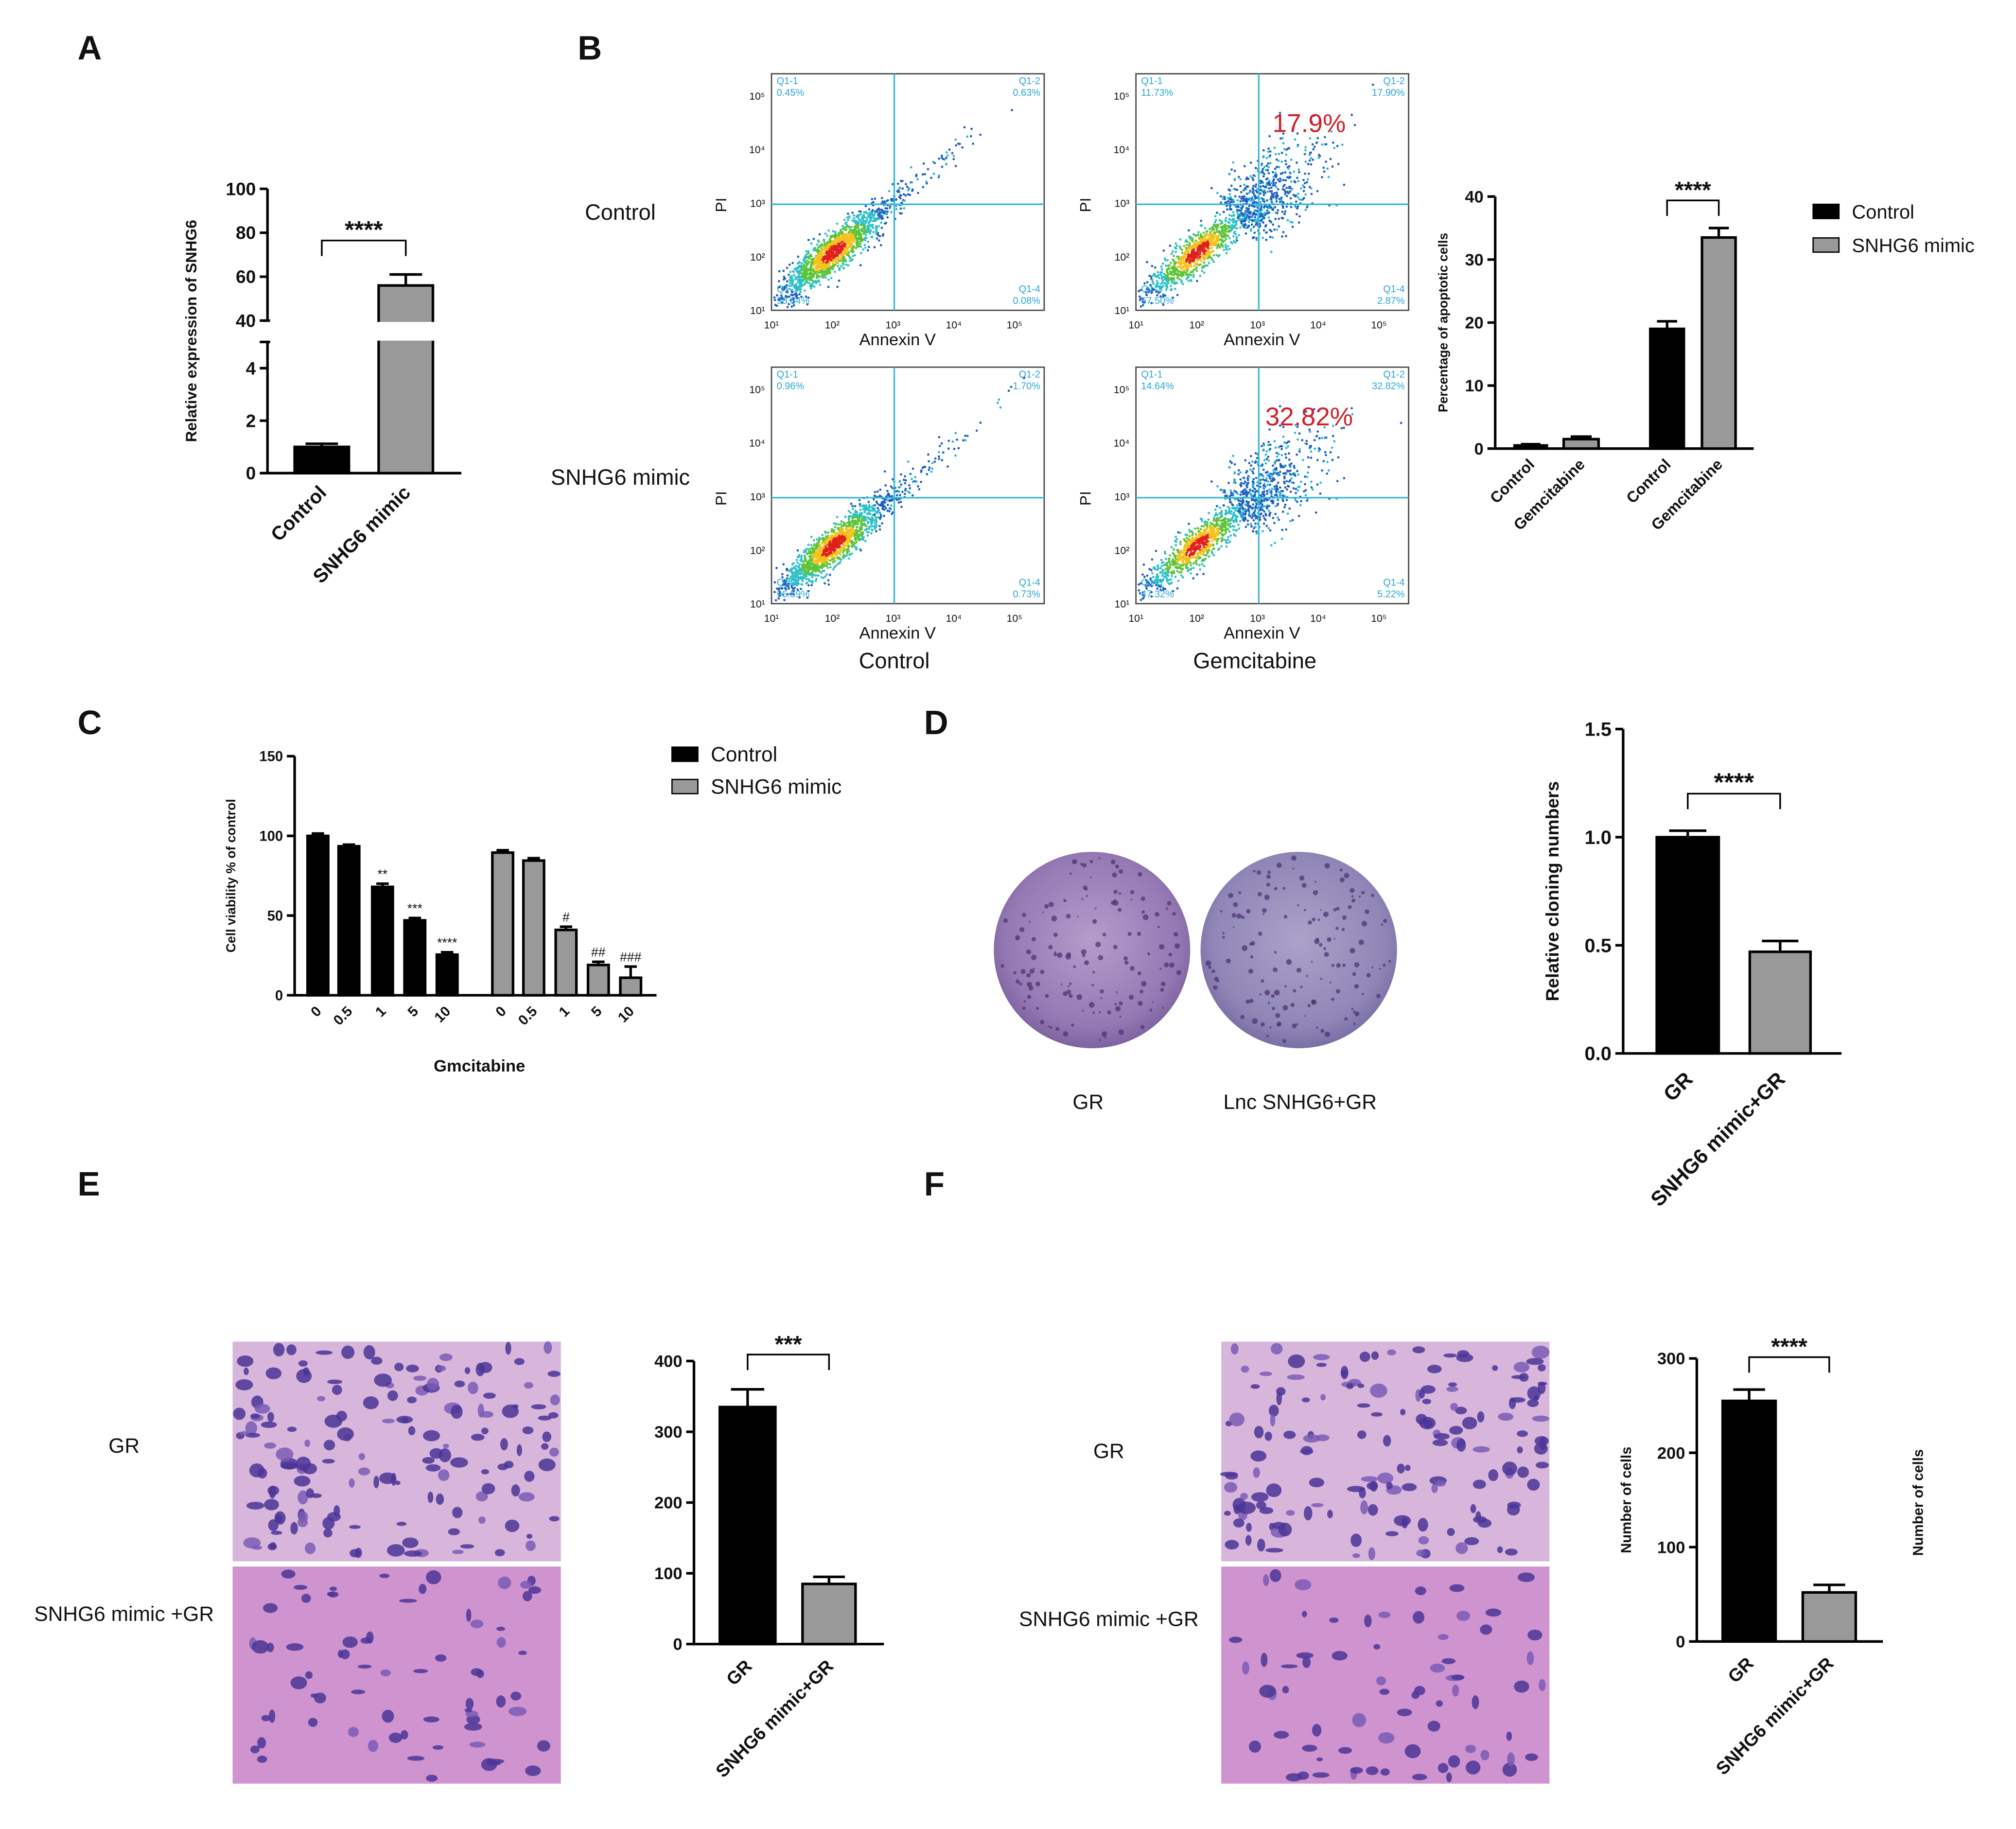  What do you see at coordinates (1026, 386) in the screenshot?
I see `quadrant-value: 1.70%` at bounding box center [1026, 386].